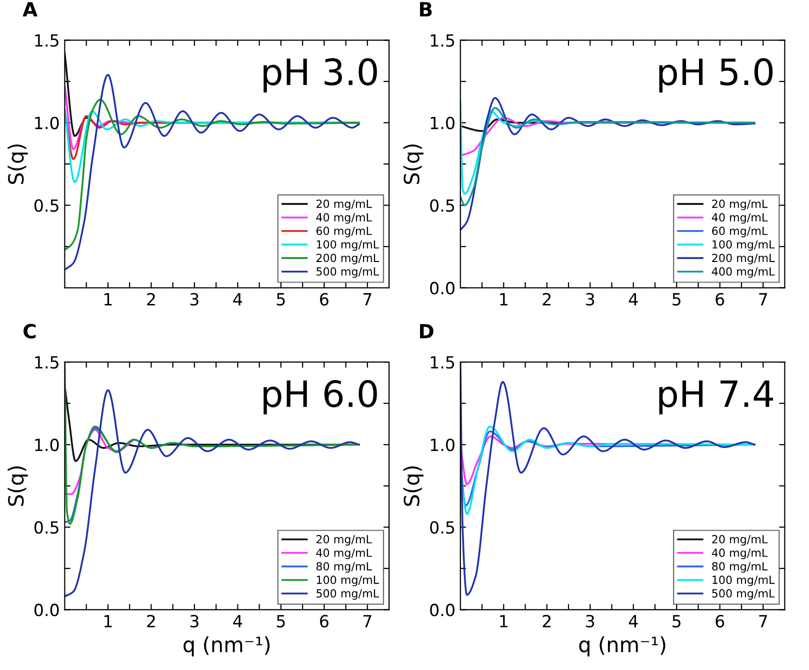 The height and width of the screenshot is (670, 809). What do you see at coordinates (716, 397) in the screenshot?
I see `annotation: pH 7.4` at bounding box center [716, 397].